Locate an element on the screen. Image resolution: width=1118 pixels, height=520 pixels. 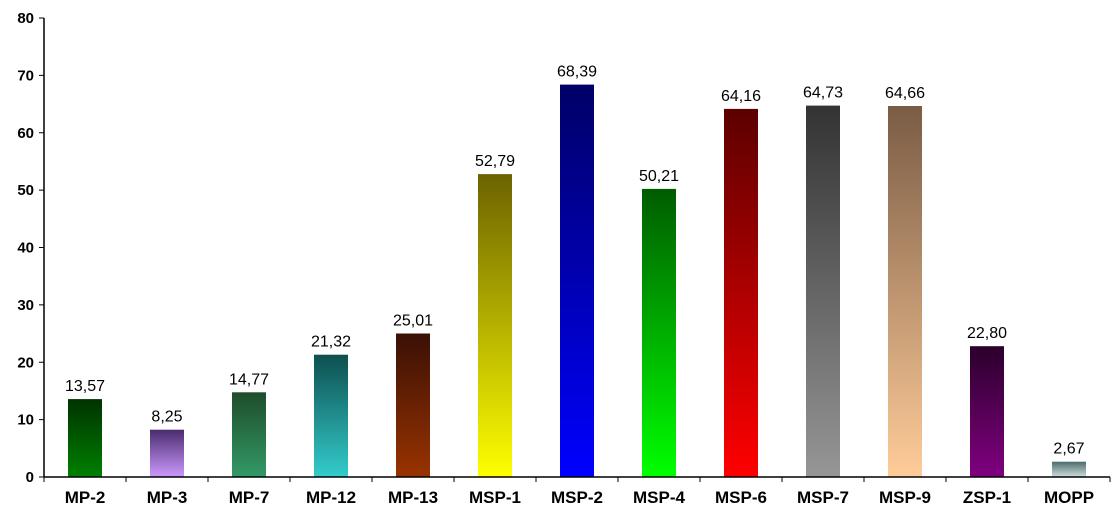
x-tick-label: MP-2 is located at coordinates (85, 497).